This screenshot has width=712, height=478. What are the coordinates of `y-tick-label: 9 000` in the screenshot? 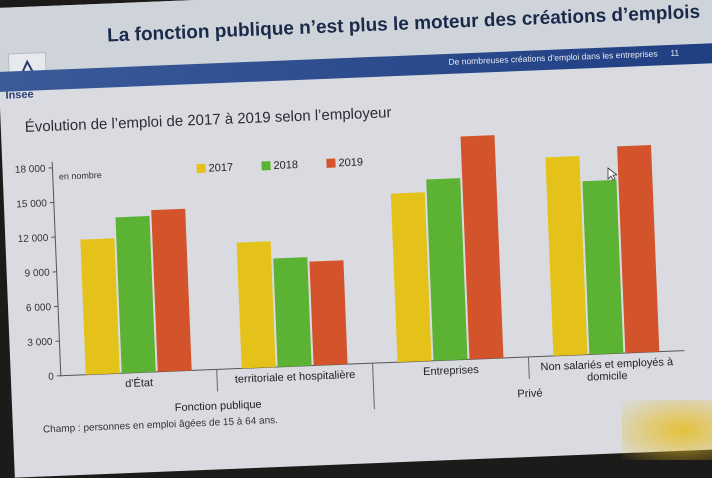 It's located at (37, 274).